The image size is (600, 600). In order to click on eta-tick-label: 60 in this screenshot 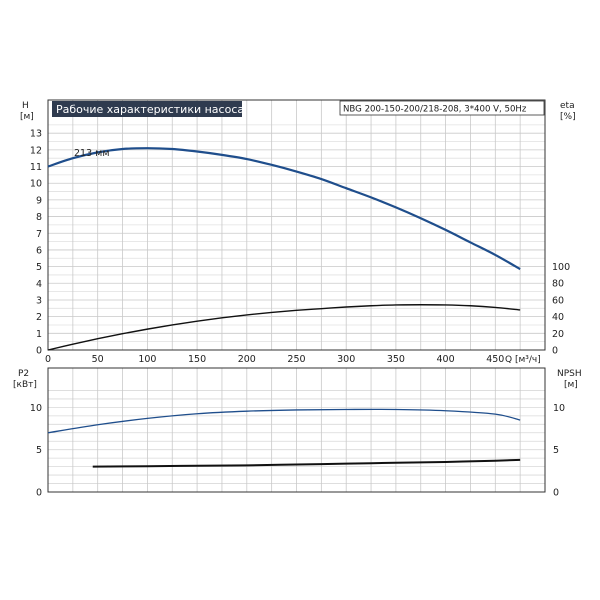, I will do `click(558, 300)`.